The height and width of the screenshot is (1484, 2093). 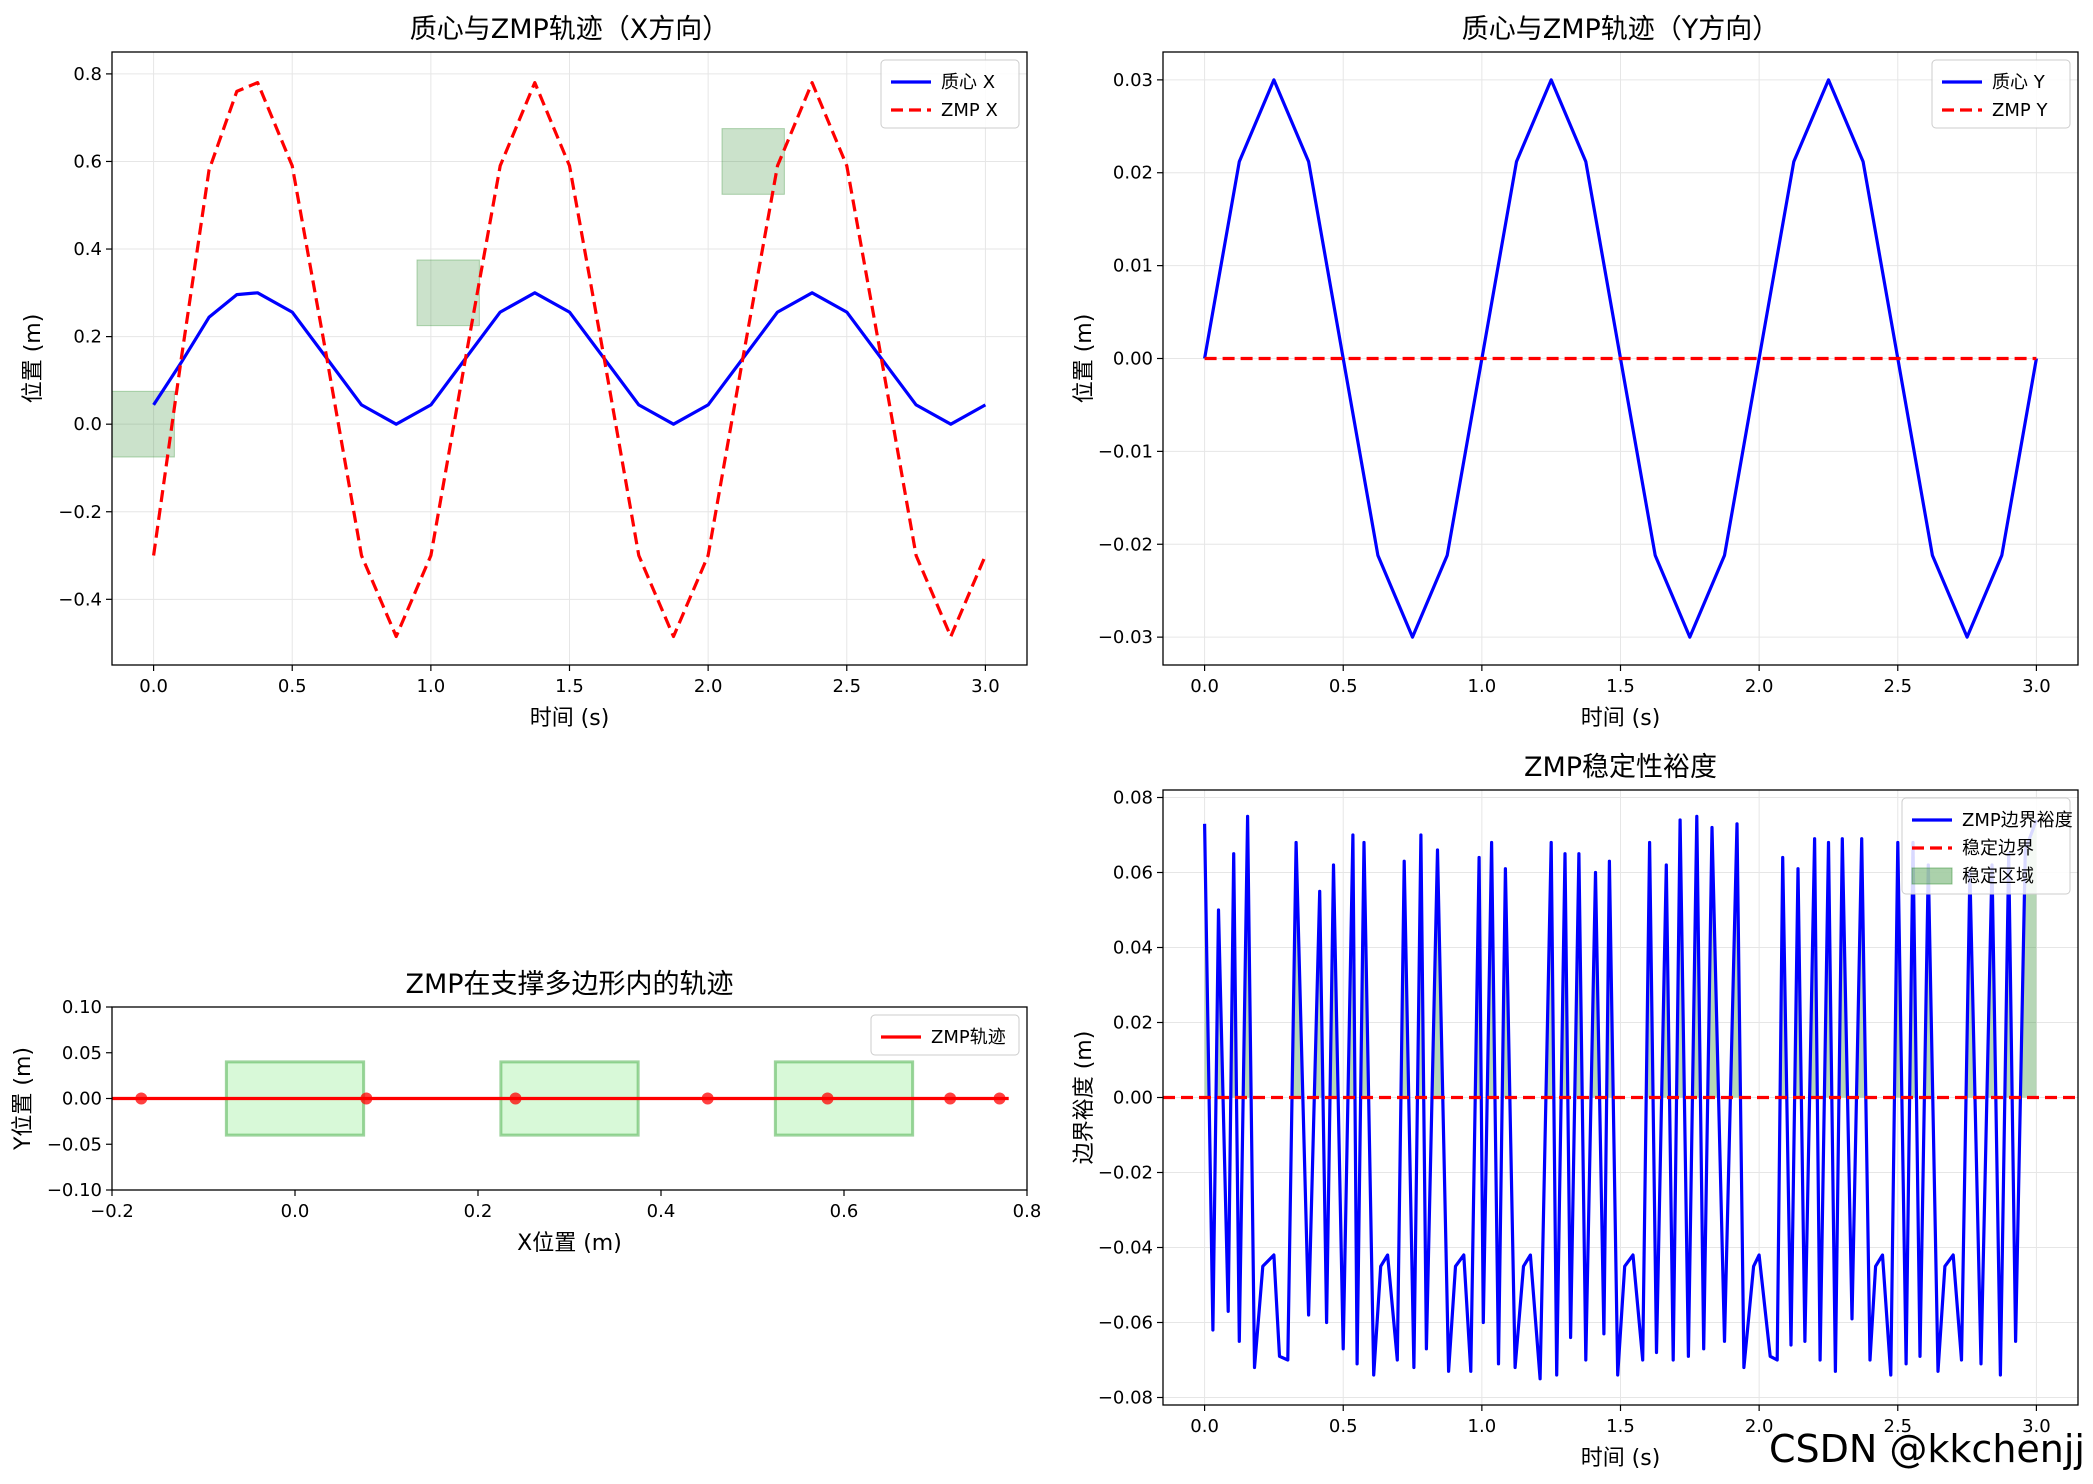 I want to click on x-axis-label: X位置 (m), so click(x=569, y=1243).